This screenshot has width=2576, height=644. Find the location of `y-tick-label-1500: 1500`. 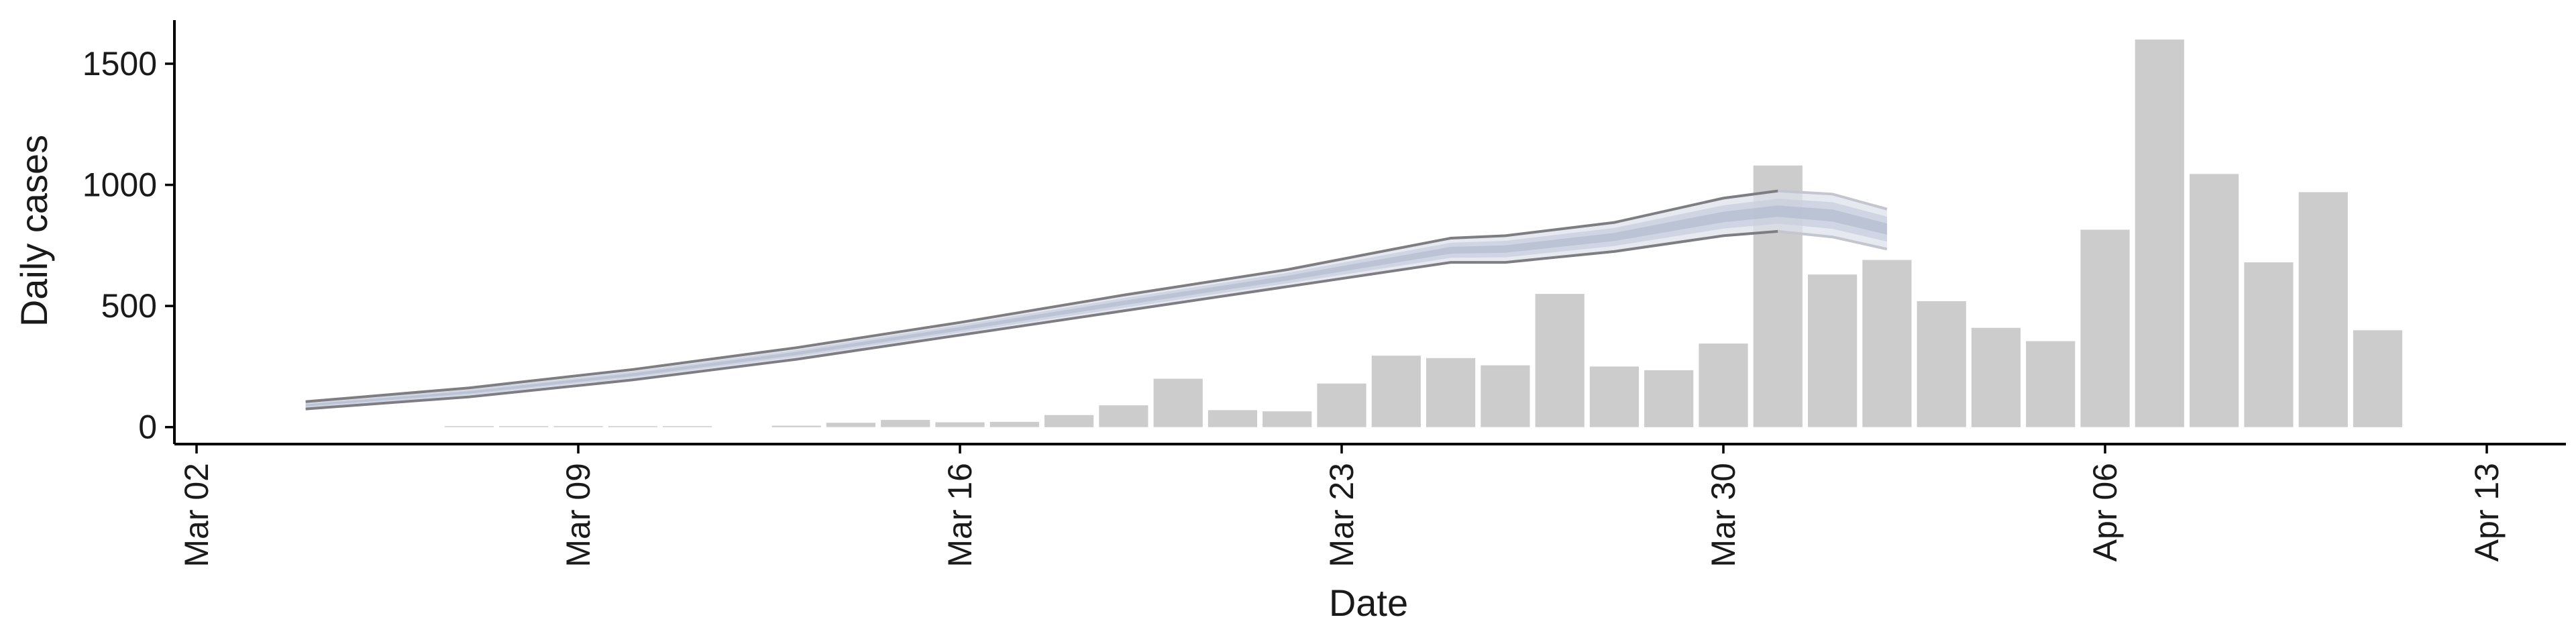

y-tick-label-1500: 1500 is located at coordinates (120, 64).